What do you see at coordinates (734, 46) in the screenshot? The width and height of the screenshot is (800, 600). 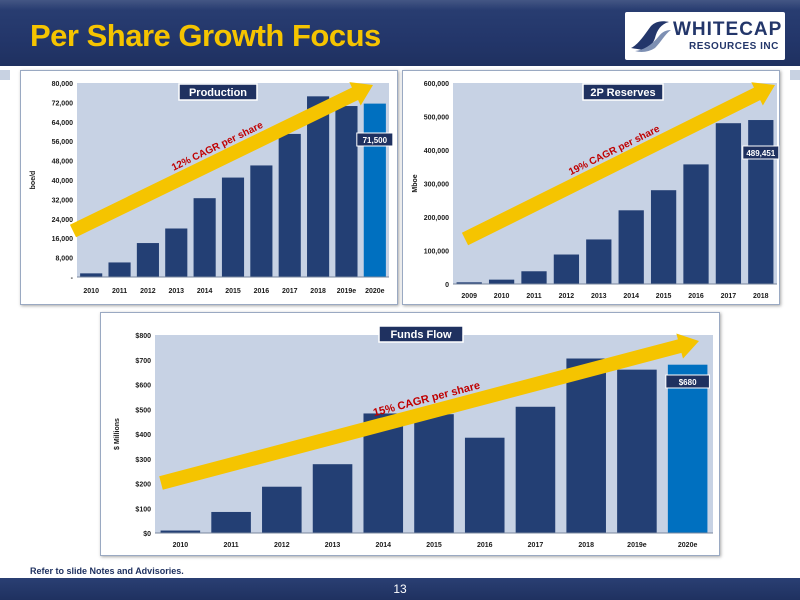 I see `logo-subtitle: RESOURCES INC` at bounding box center [734, 46].